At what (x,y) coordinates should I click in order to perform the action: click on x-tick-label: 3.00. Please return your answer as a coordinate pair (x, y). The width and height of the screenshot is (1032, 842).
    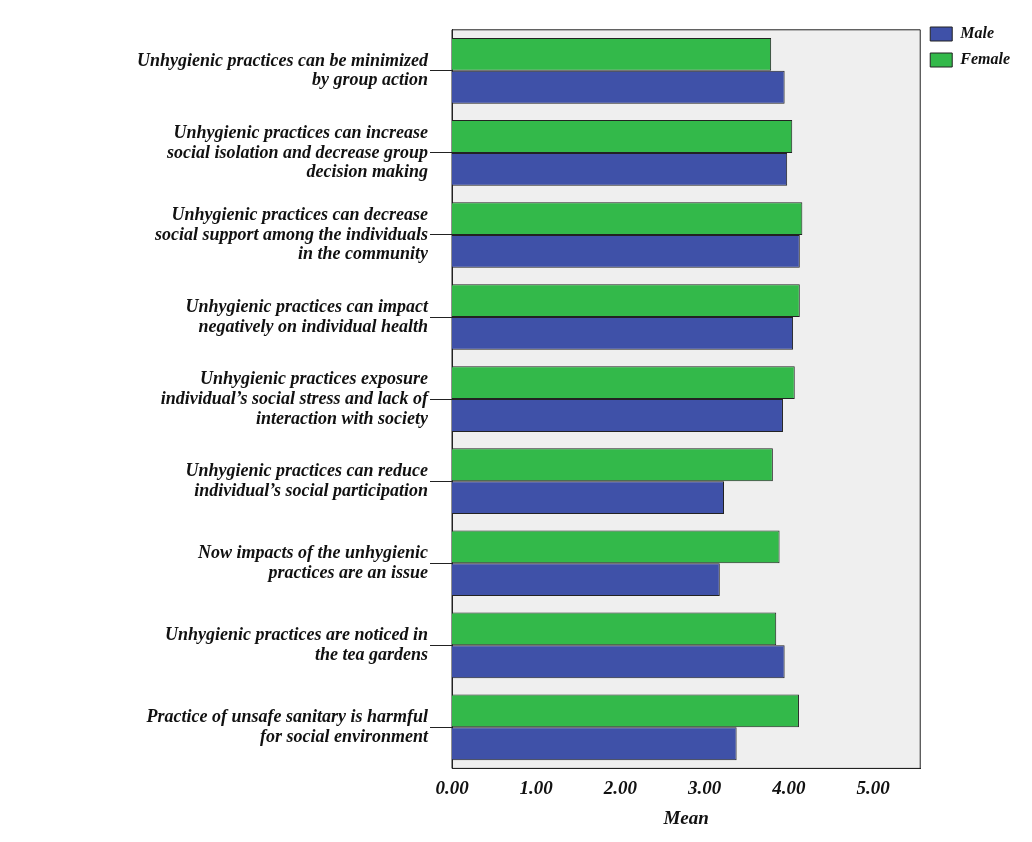
    Looking at the image, I should click on (704, 787).